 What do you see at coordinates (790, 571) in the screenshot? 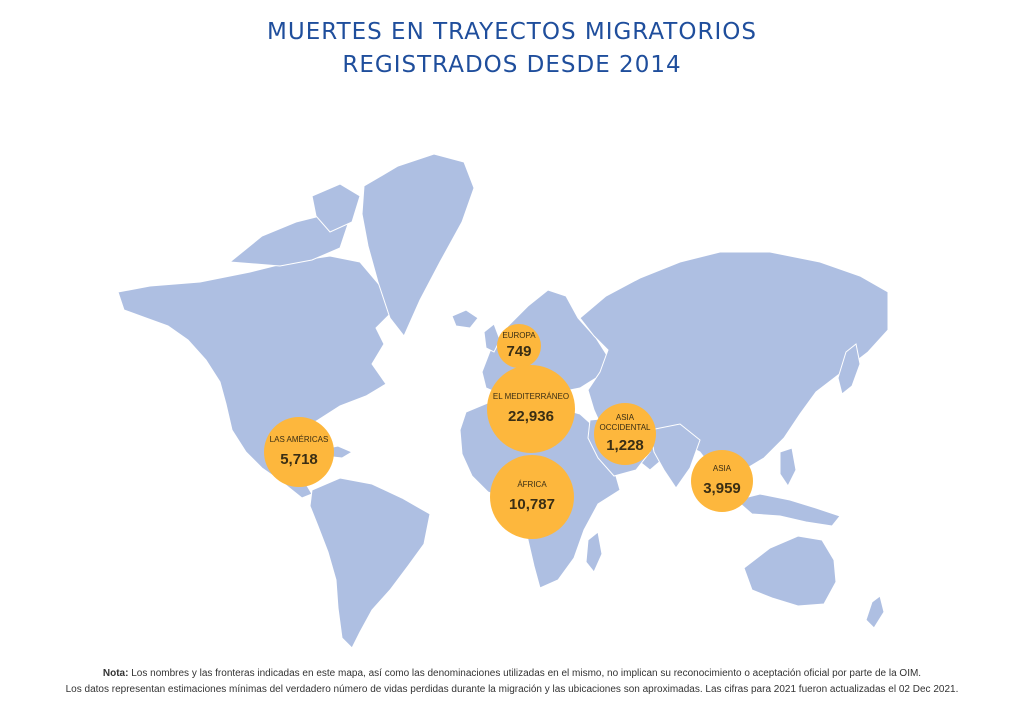
I see `australia` at bounding box center [790, 571].